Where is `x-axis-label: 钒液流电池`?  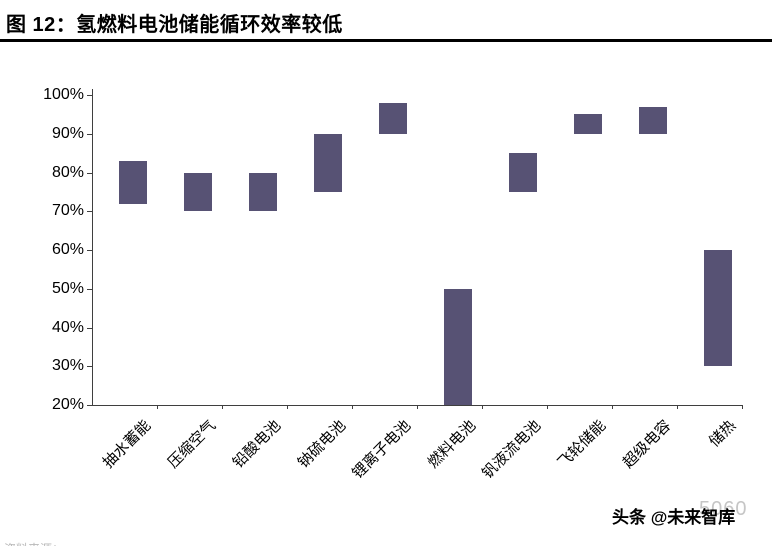
x-axis-label: 钒液流电池 is located at coordinates (512, 450).